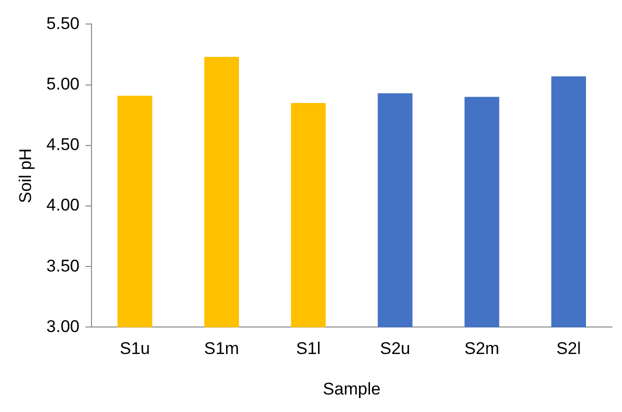  Describe the element at coordinates (482, 348) in the screenshot. I see `x-tick-label: S2m` at that location.